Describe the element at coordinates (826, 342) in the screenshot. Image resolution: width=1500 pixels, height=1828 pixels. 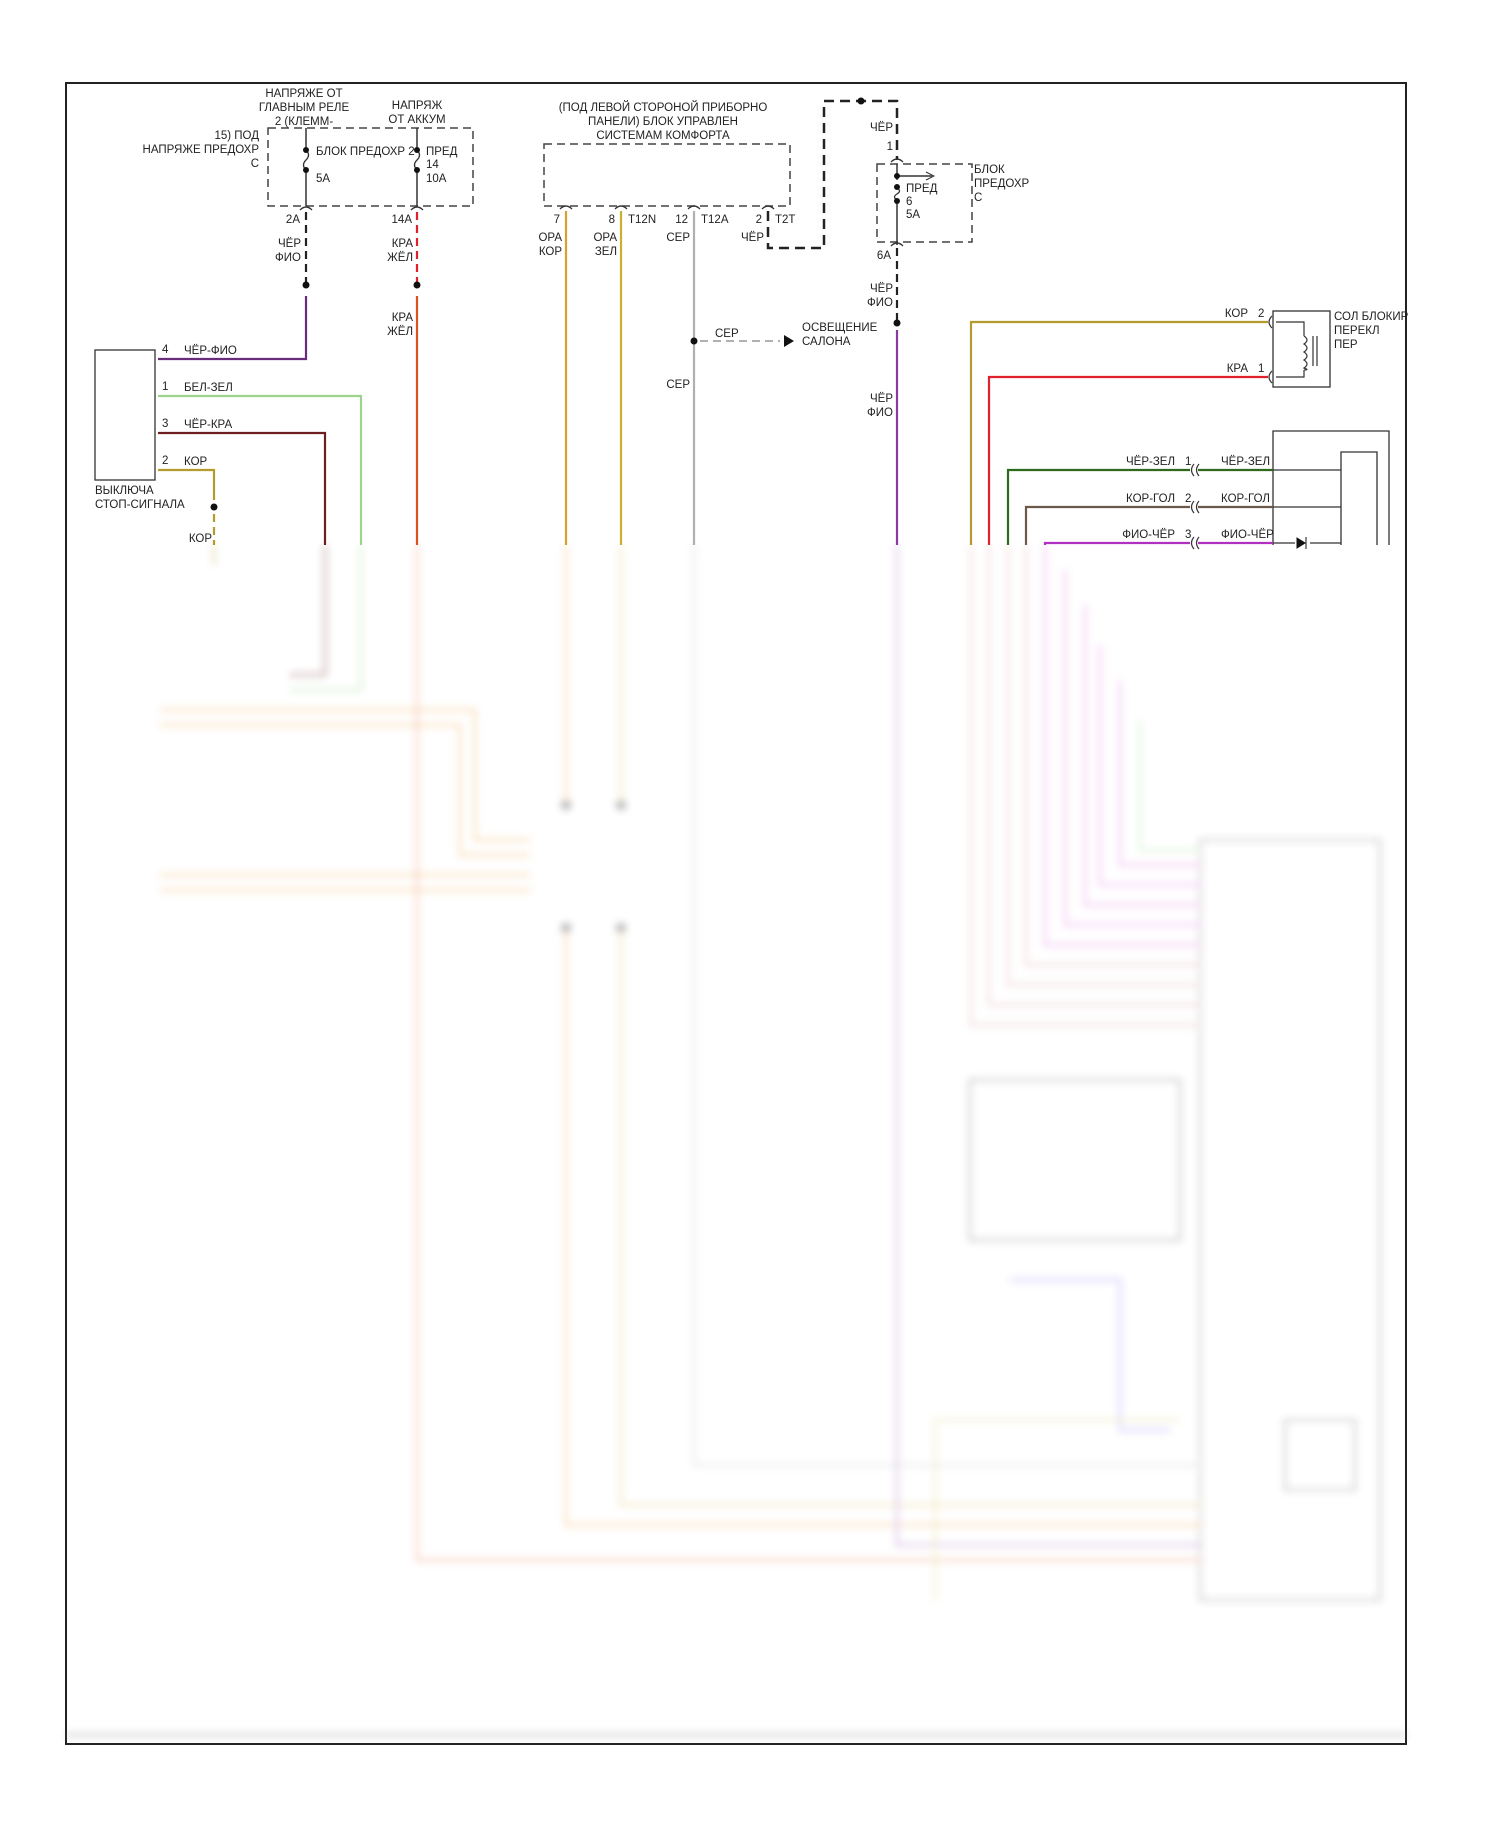
I see `interior-light-label: САЛОНА` at that location.